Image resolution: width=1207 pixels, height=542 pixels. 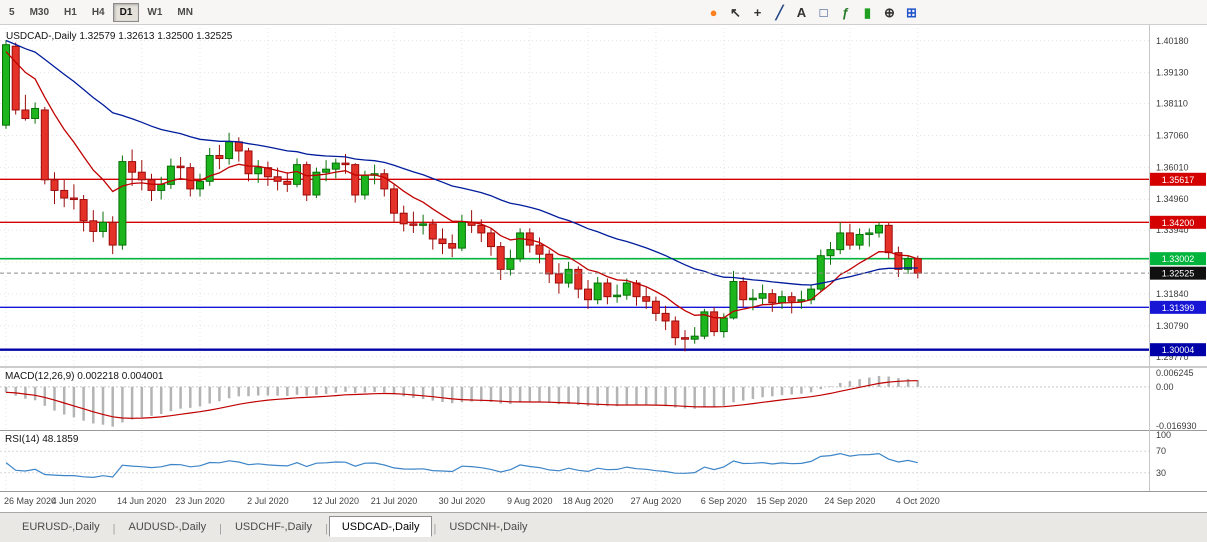 What do you see at coordinates (142, 501) in the screenshot?
I see `date-tick-label: 14 Jun 2020` at bounding box center [142, 501].